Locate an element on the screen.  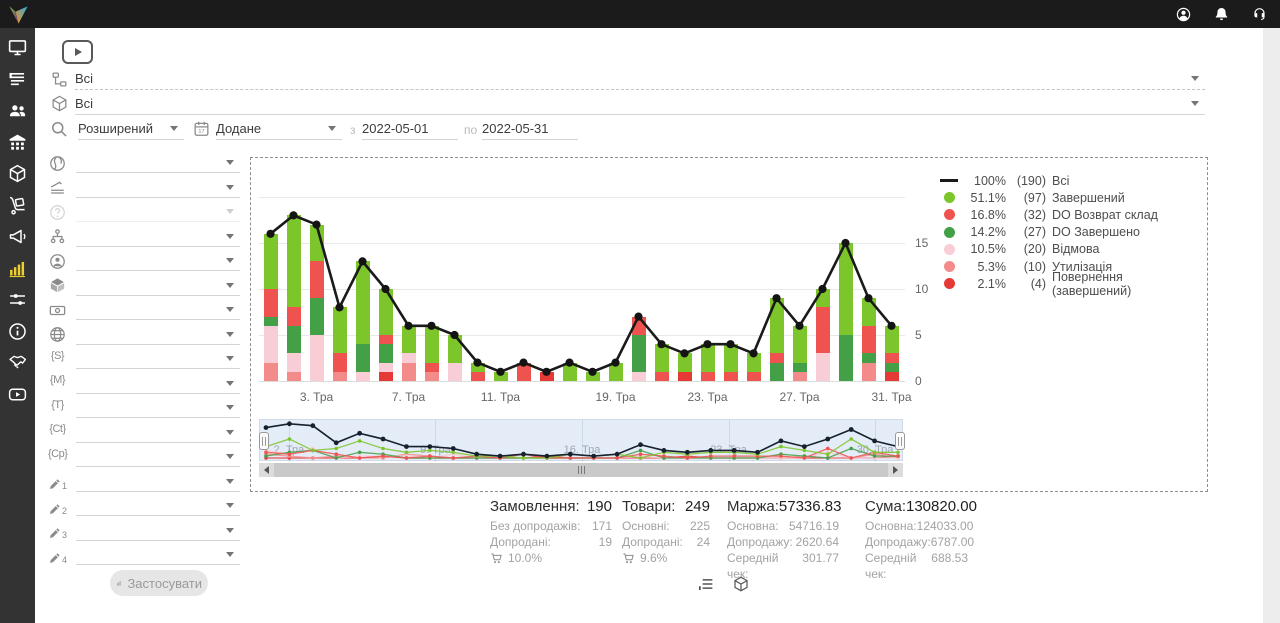
stat-sub-value: 54716.19 is located at coordinates (813, 526).